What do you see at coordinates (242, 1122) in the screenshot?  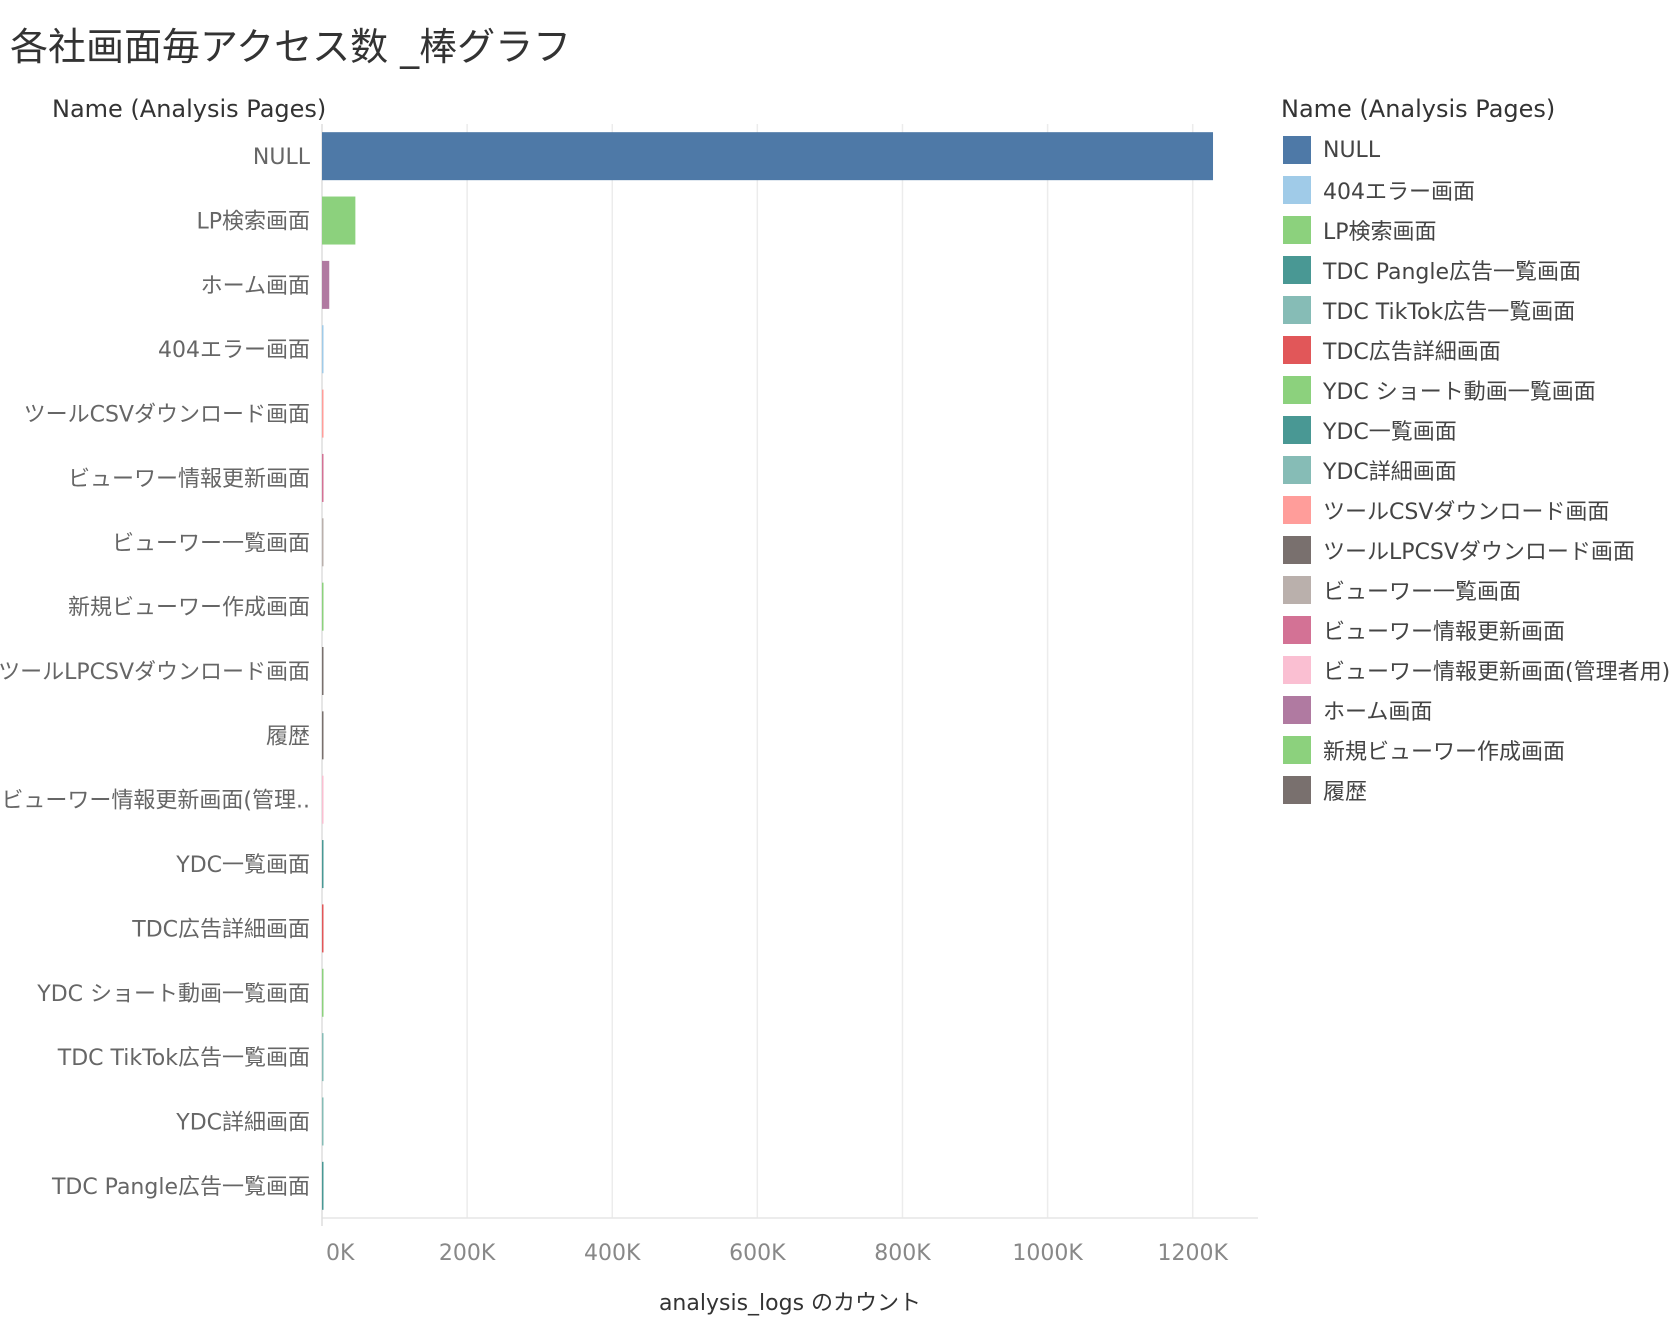 I see `category-label-15: YDC詳細画面` at bounding box center [242, 1122].